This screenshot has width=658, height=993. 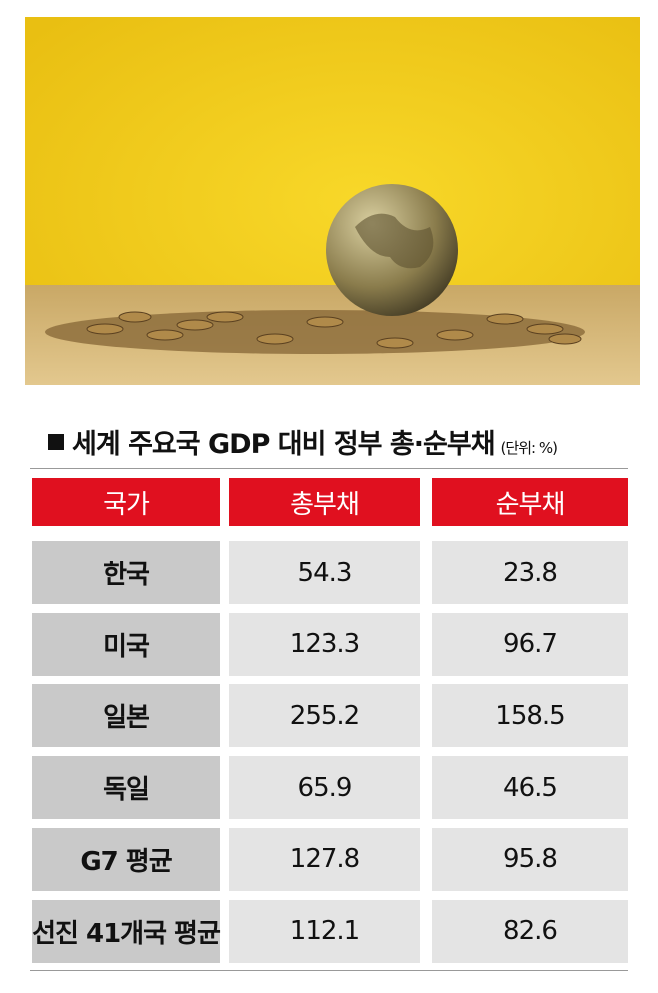 What do you see at coordinates (324, 859) in the screenshot?
I see `value-cell: 127.8` at bounding box center [324, 859].